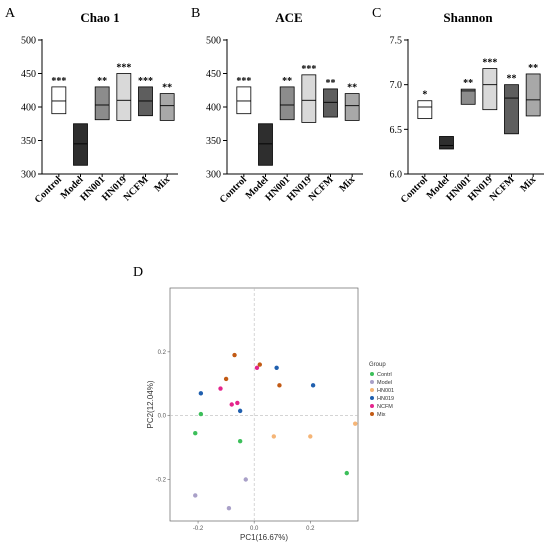 Image resolution: width=550 pixels, height=544 pixels. Describe the element at coordinates (264, 537) in the screenshot. I see `x-axis-label: PC1(16.67%)` at that location.